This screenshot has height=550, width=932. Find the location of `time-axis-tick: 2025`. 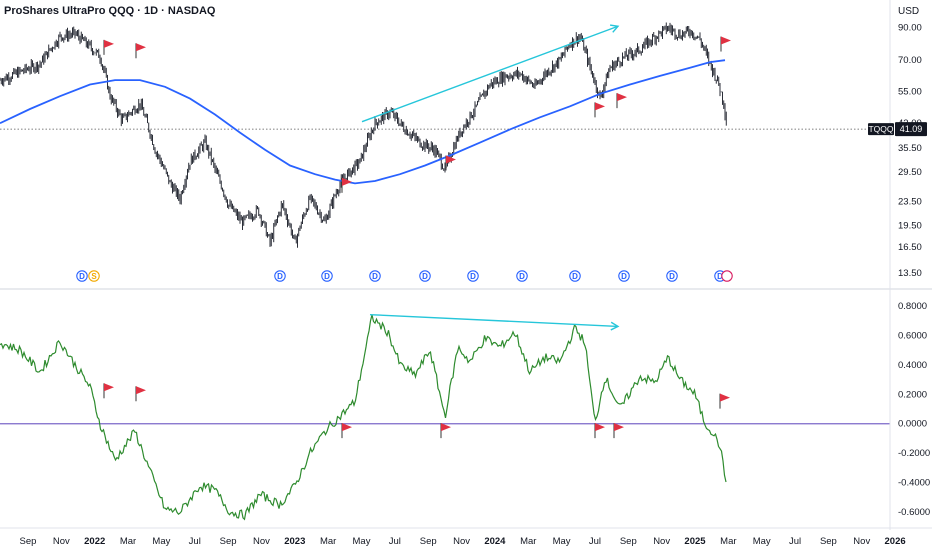

time-axis-tick: 2025 is located at coordinates (695, 541).